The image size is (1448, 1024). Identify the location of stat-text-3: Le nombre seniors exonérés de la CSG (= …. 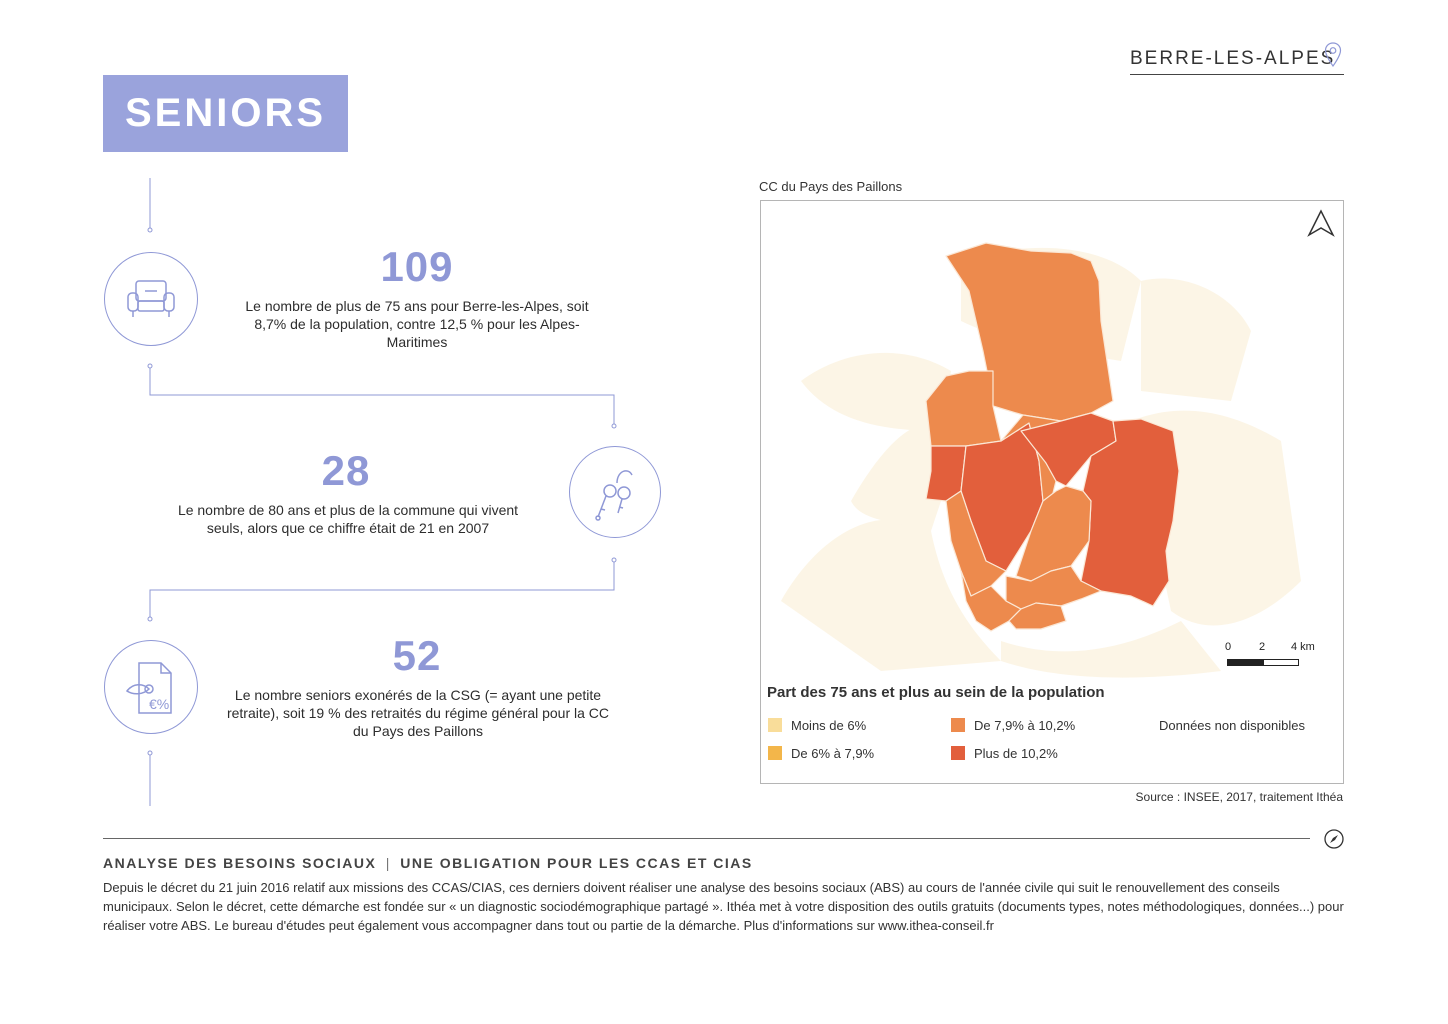
(418, 713).